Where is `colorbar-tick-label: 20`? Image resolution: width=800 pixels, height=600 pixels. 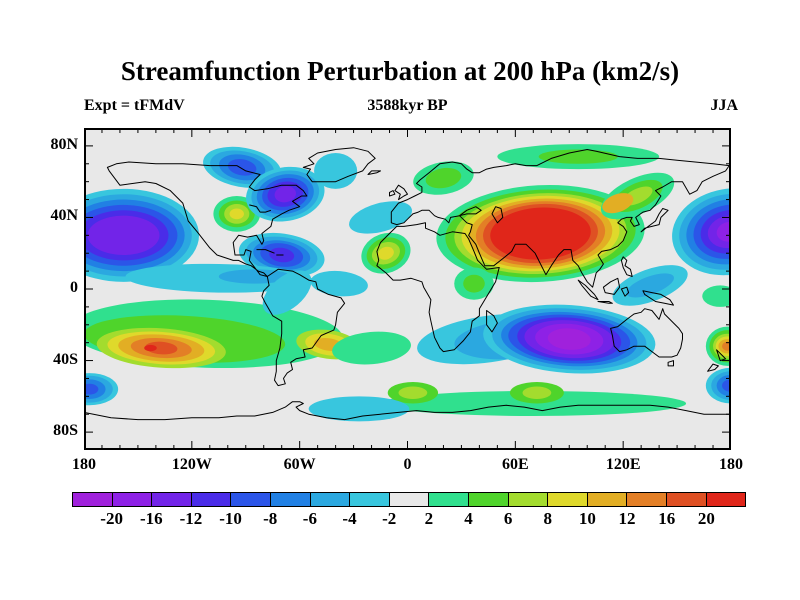 colorbar-tick-label: 20 is located at coordinates (706, 518).